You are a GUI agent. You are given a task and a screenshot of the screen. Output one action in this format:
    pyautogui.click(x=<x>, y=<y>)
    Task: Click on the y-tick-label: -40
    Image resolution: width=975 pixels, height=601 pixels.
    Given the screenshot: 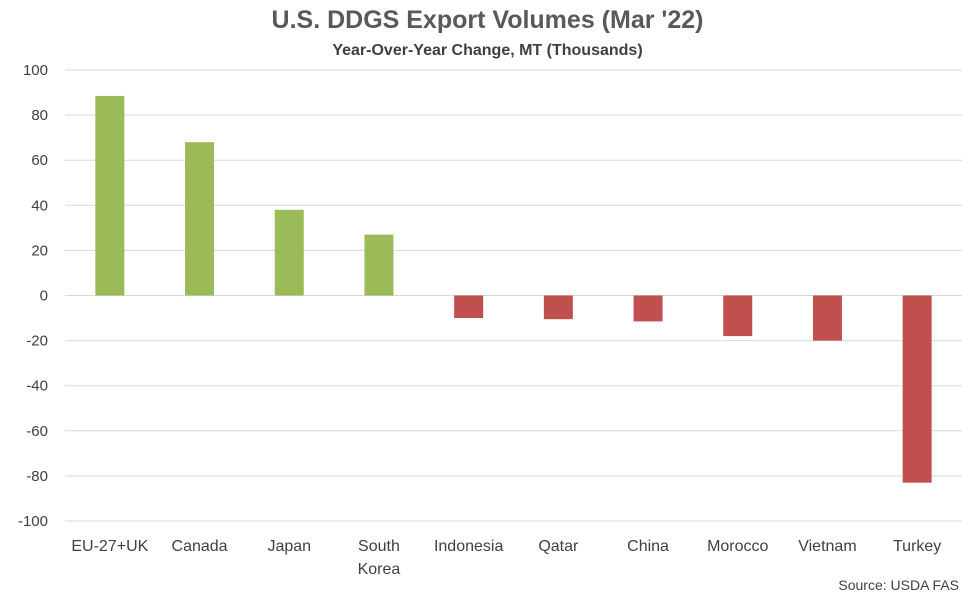 What is the action you would take?
    pyautogui.click(x=37, y=386)
    